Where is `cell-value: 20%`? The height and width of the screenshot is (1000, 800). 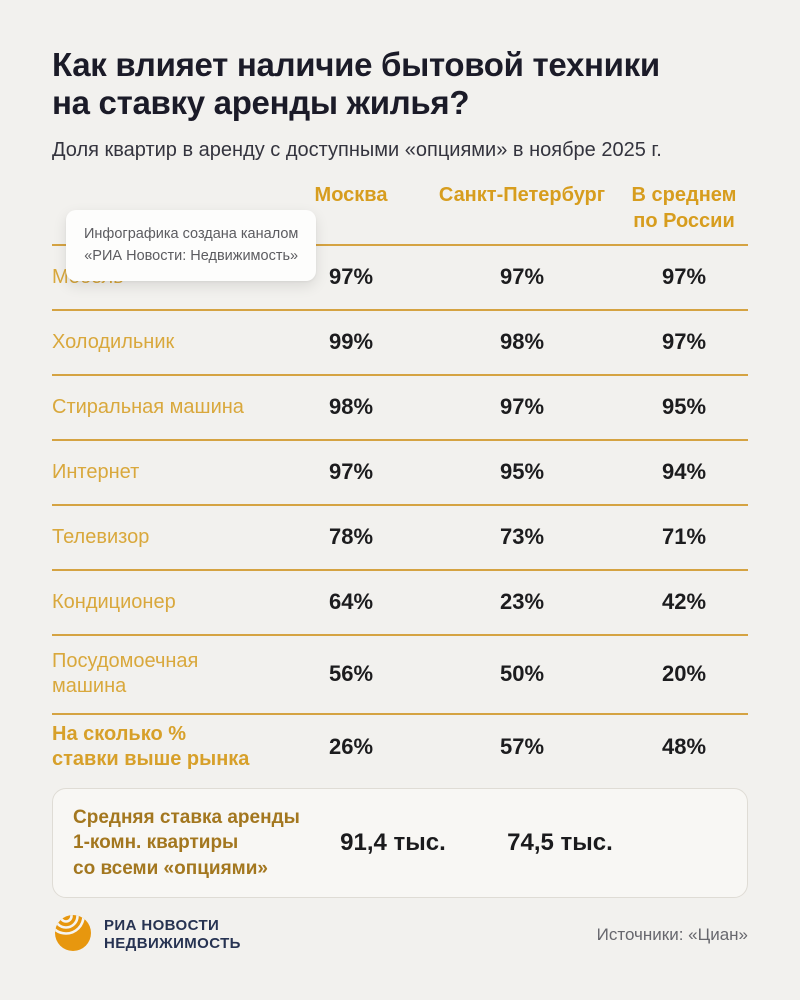 cell-value: 20% is located at coordinates (684, 674).